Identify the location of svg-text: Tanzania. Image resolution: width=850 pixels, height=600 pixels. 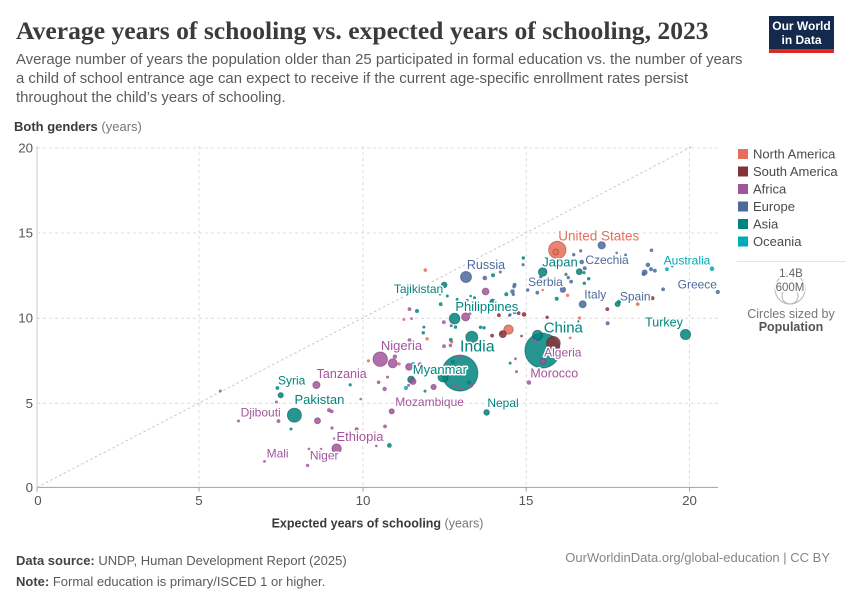
(342, 374).